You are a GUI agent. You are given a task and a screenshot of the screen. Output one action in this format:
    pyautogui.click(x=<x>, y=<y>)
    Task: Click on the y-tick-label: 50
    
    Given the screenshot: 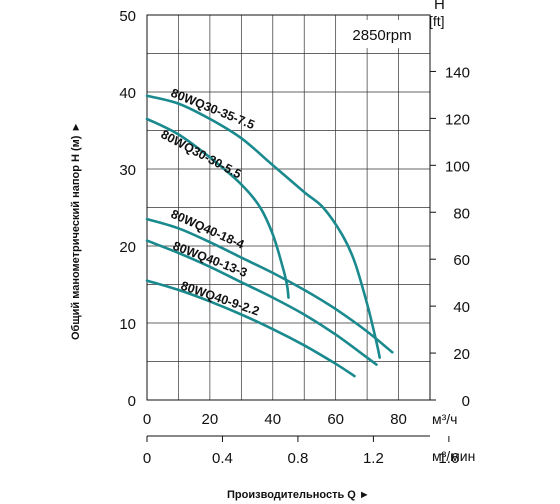 What is the action you would take?
    pyautogui.click(x=127, y=16)
    